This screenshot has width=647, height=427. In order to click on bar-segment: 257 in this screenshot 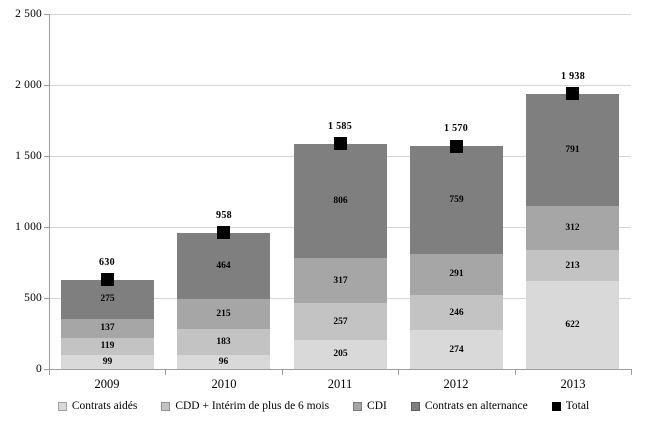, I will do `click(340, 321)`.